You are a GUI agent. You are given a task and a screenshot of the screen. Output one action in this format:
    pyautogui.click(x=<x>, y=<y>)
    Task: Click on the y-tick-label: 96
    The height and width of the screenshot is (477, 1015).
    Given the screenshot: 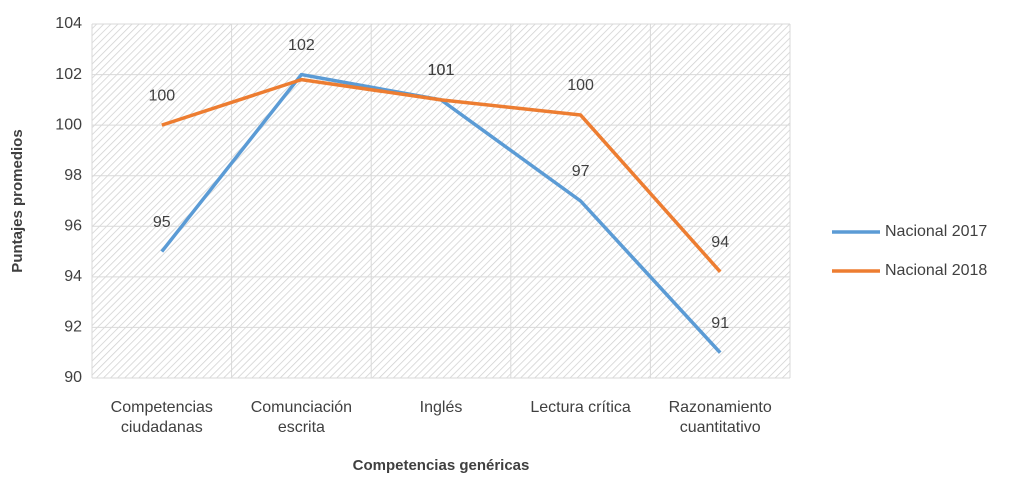 What is the action you would take?
    pyautogui.click(x=73, y=226)
    